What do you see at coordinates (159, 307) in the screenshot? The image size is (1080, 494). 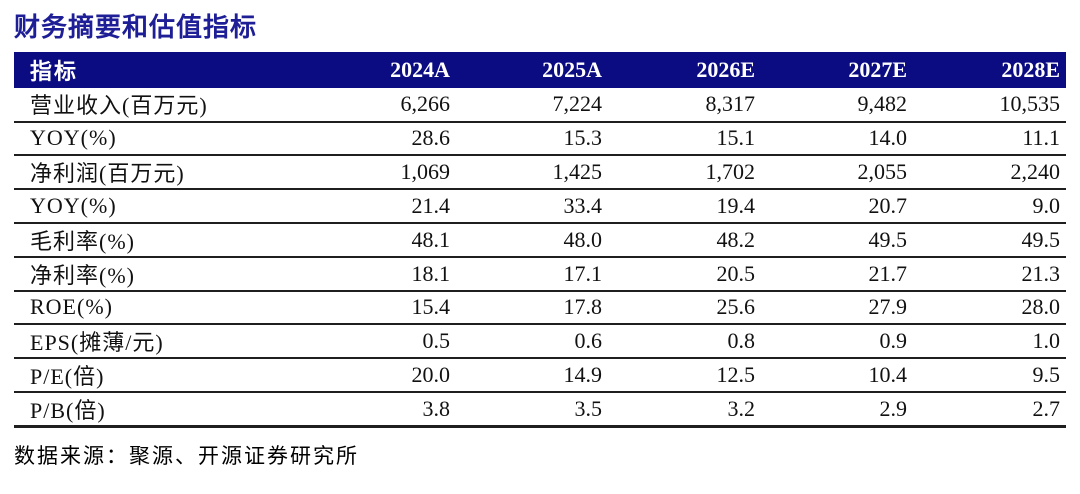 I see `row-label: ROE(%)` at bounding box center [159, 307].